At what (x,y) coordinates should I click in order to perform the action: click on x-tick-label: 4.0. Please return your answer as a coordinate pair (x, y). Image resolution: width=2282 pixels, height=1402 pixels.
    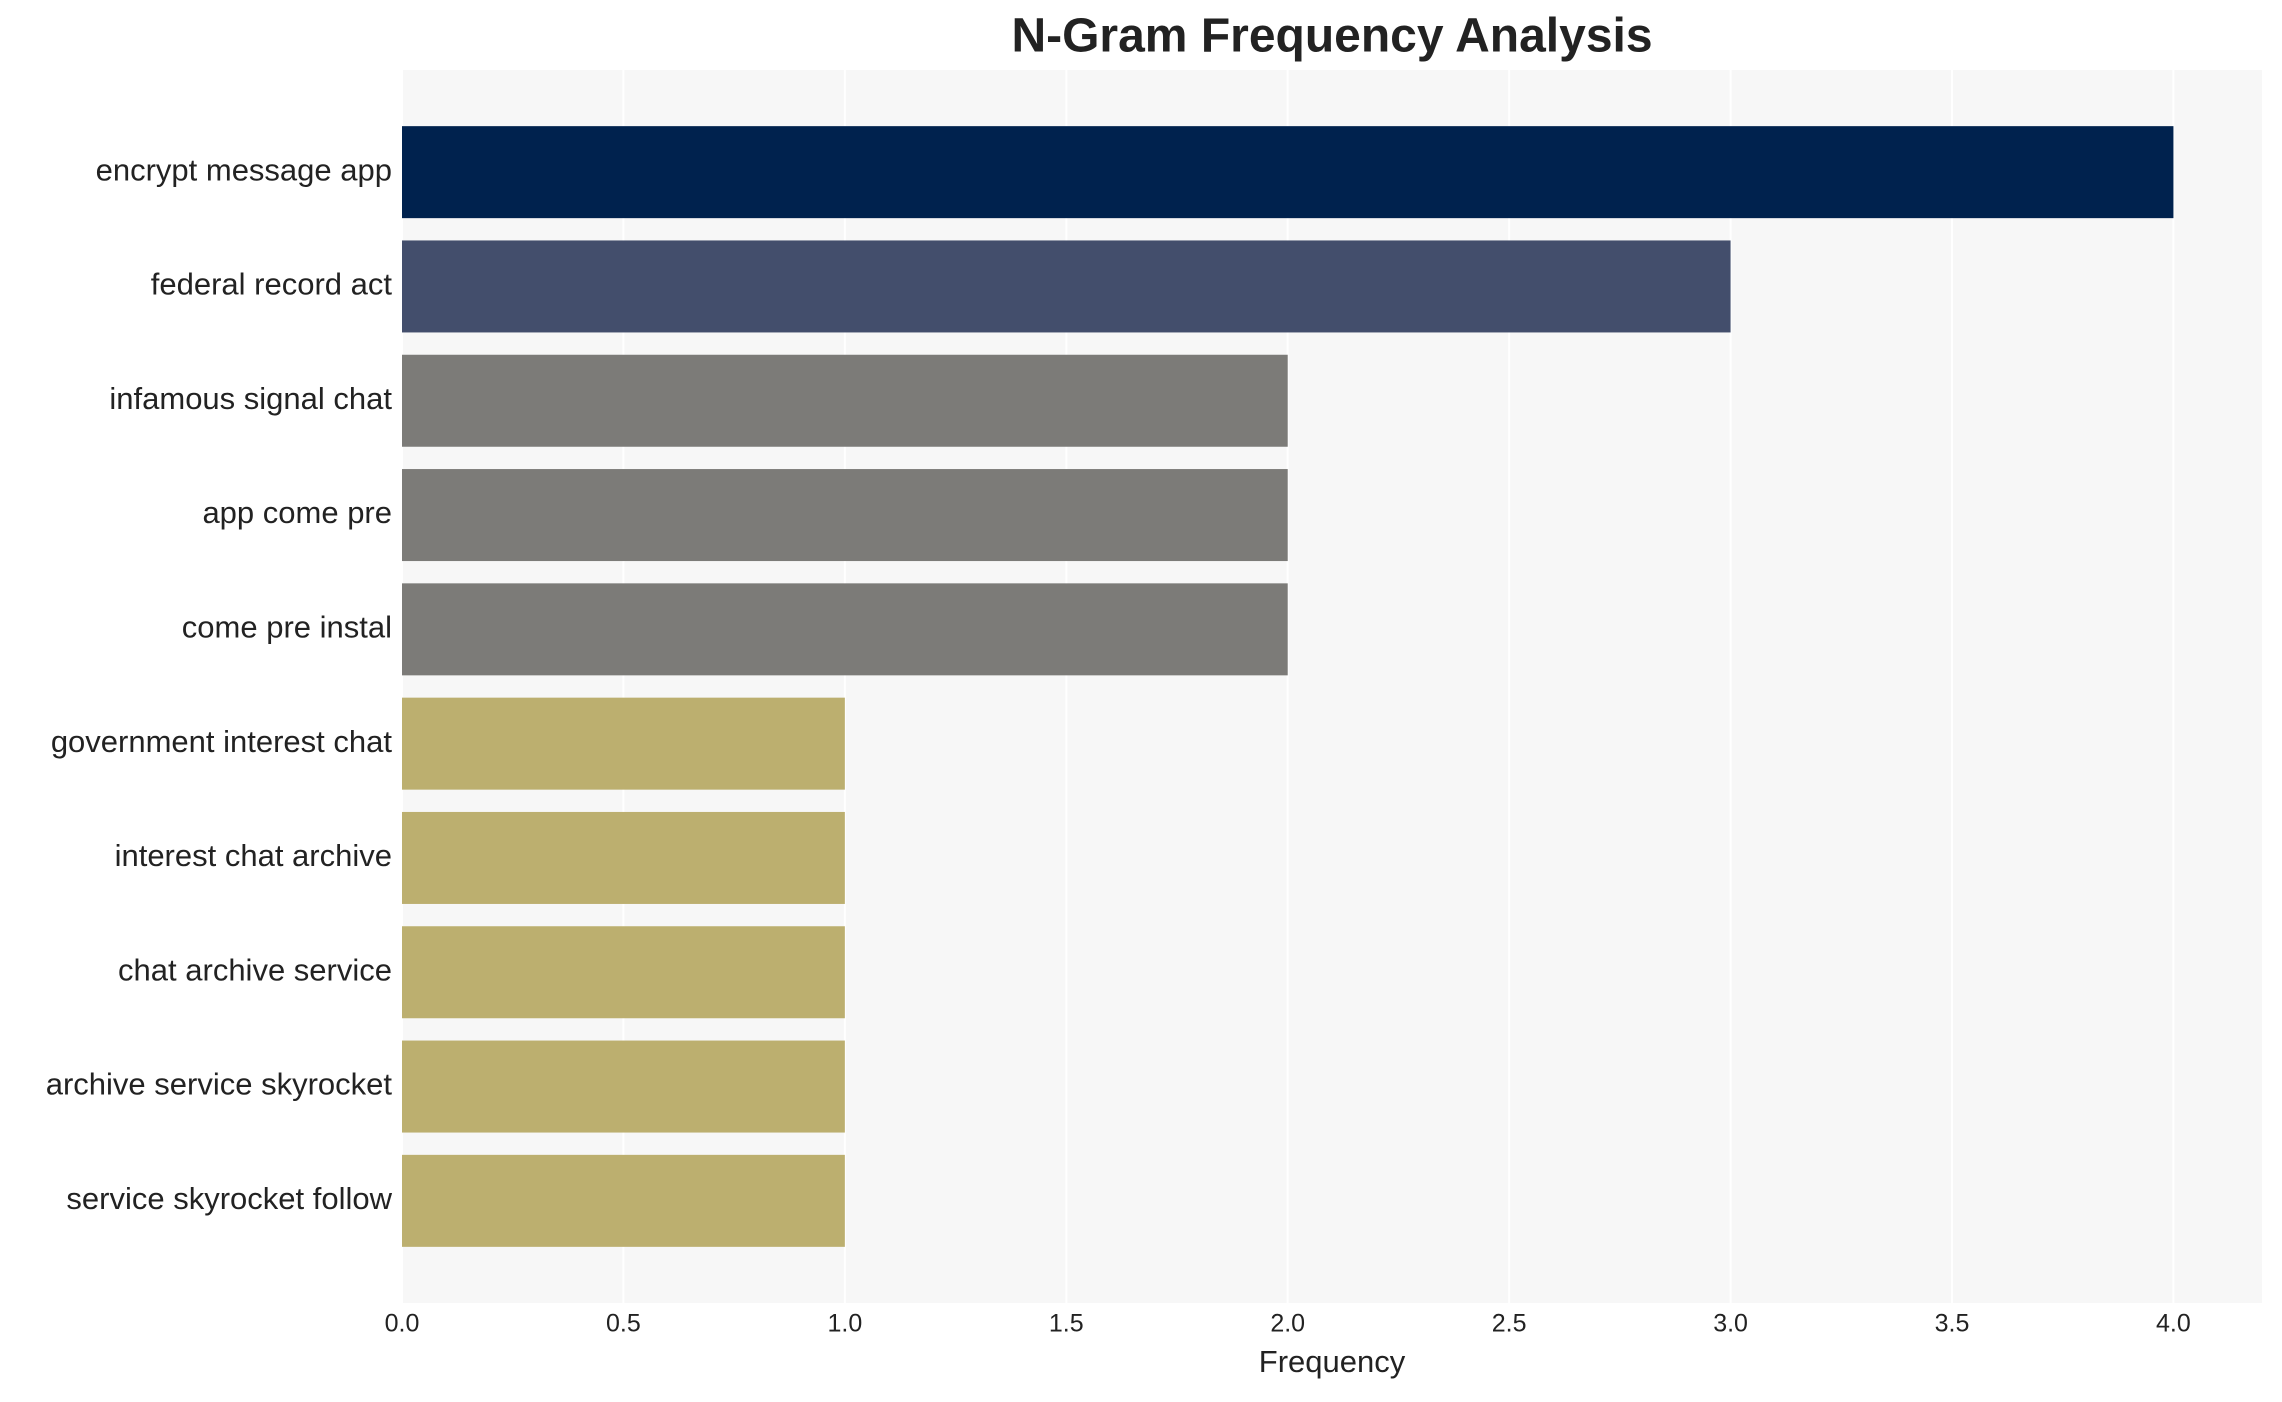
    Looking at the image, I should click on (2173, 1324).